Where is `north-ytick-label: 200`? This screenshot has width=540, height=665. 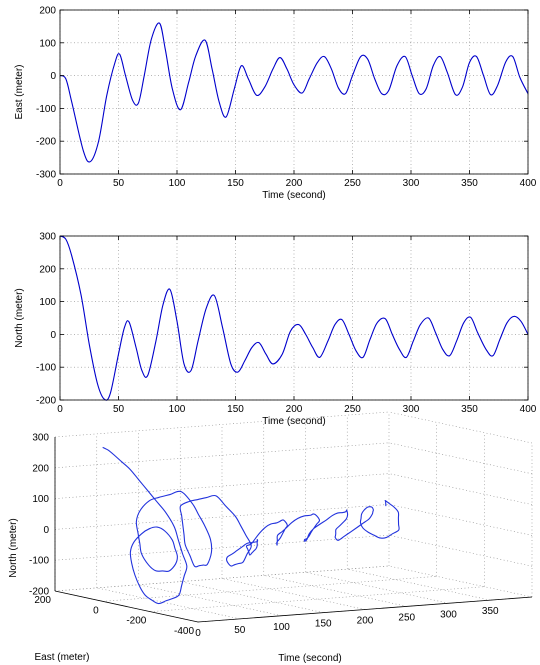
north-ytick-label: 200 is located at coordinates (47, 269).